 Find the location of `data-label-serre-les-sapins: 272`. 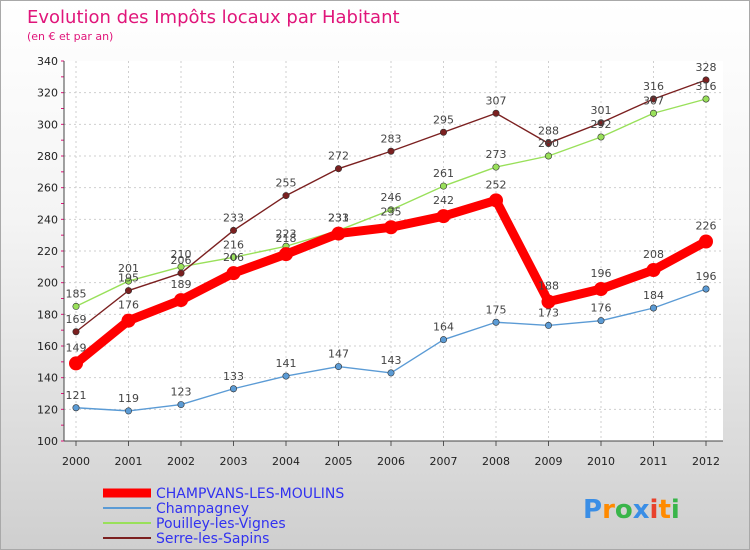

data-label-serre-les-sapins: 272 is located at coordinates (338, 156).